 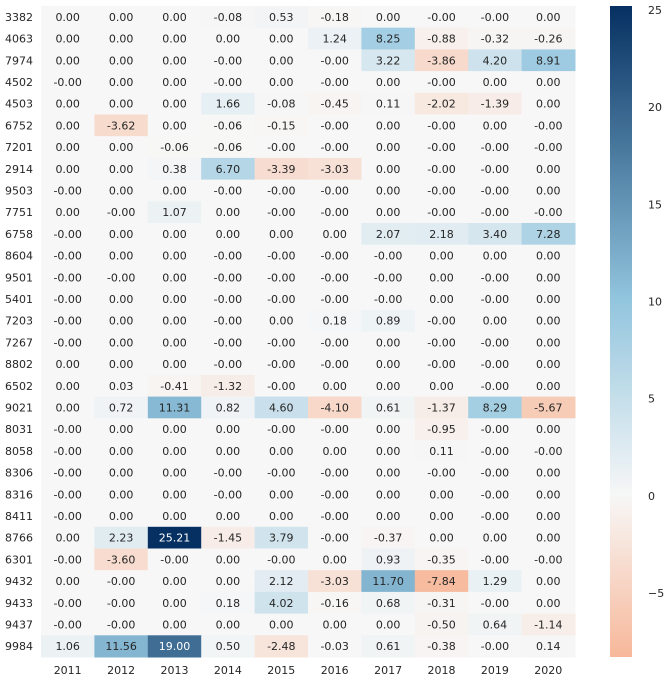 I want to click on cell-value-label: 2.07, so click(x=388, y=234).